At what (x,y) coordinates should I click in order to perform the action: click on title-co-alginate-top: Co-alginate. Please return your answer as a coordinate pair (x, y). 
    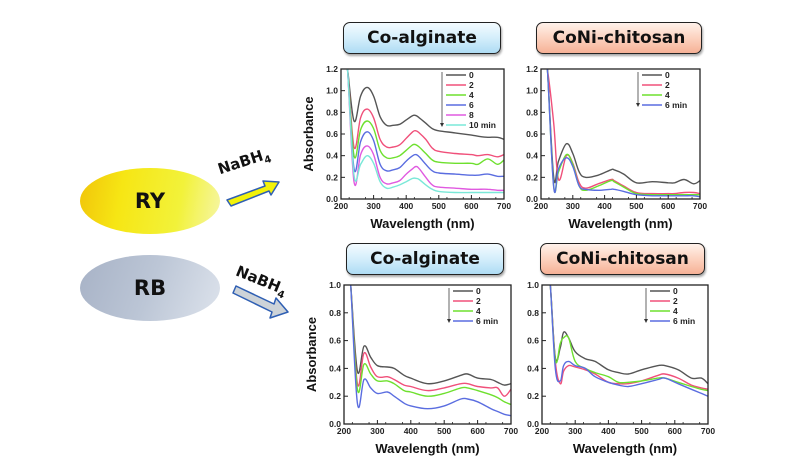
    Looking at the image, I should click on (422, 38).